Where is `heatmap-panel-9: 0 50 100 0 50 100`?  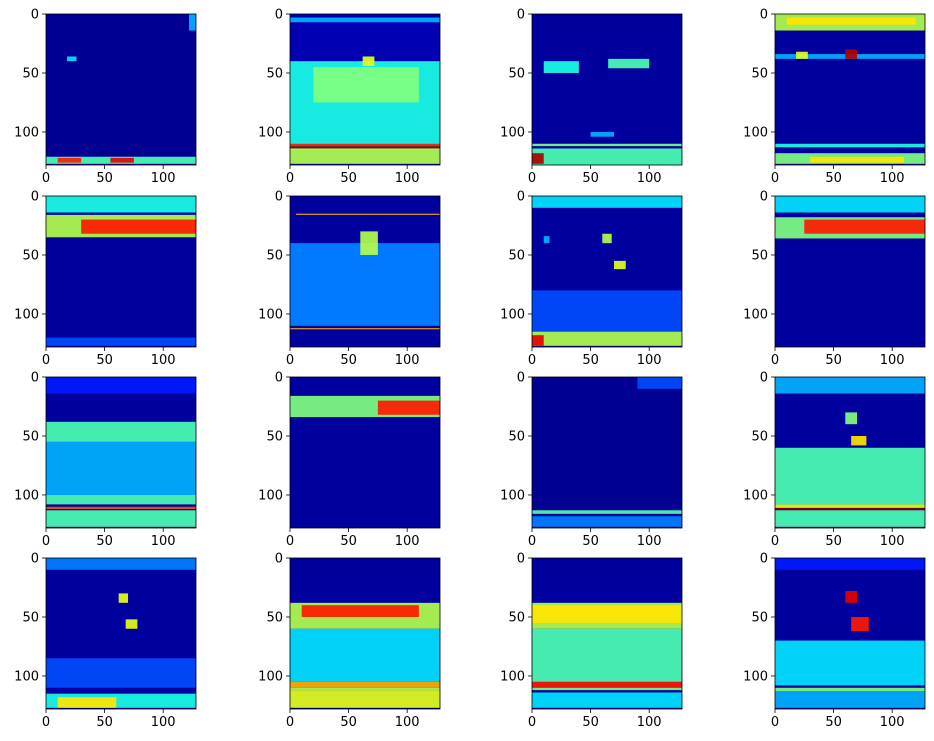
heatmap-panel-9: 0 50 100 0 50 100 is located at coordinates (105, 460).